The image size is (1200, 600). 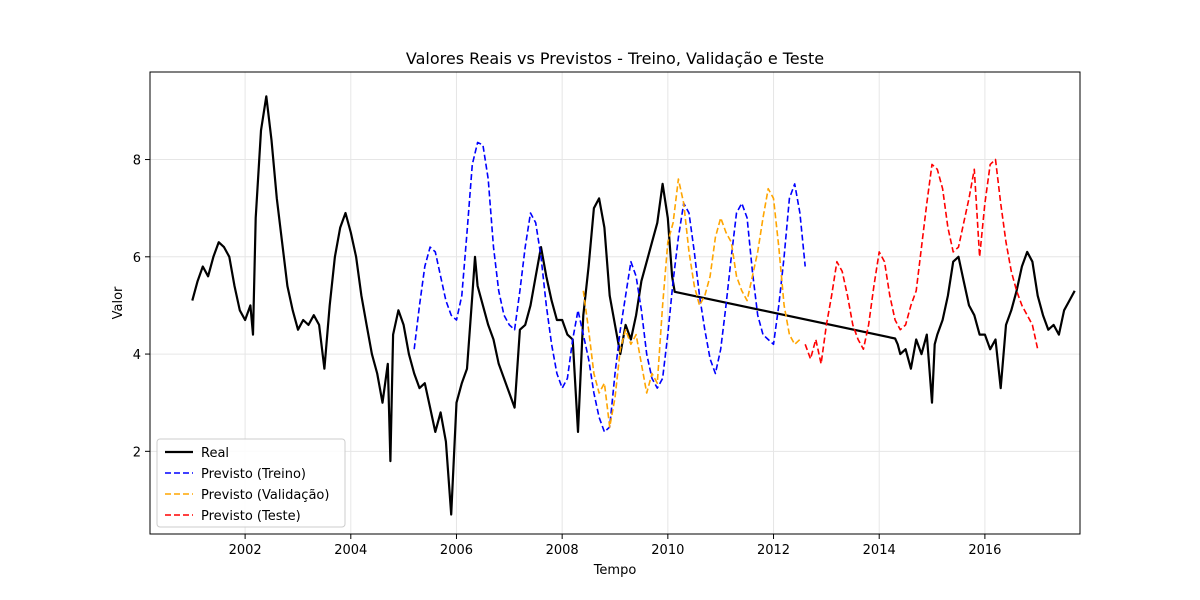 I want to click on x-tick-label: 2014, so click(x=879, y=550).